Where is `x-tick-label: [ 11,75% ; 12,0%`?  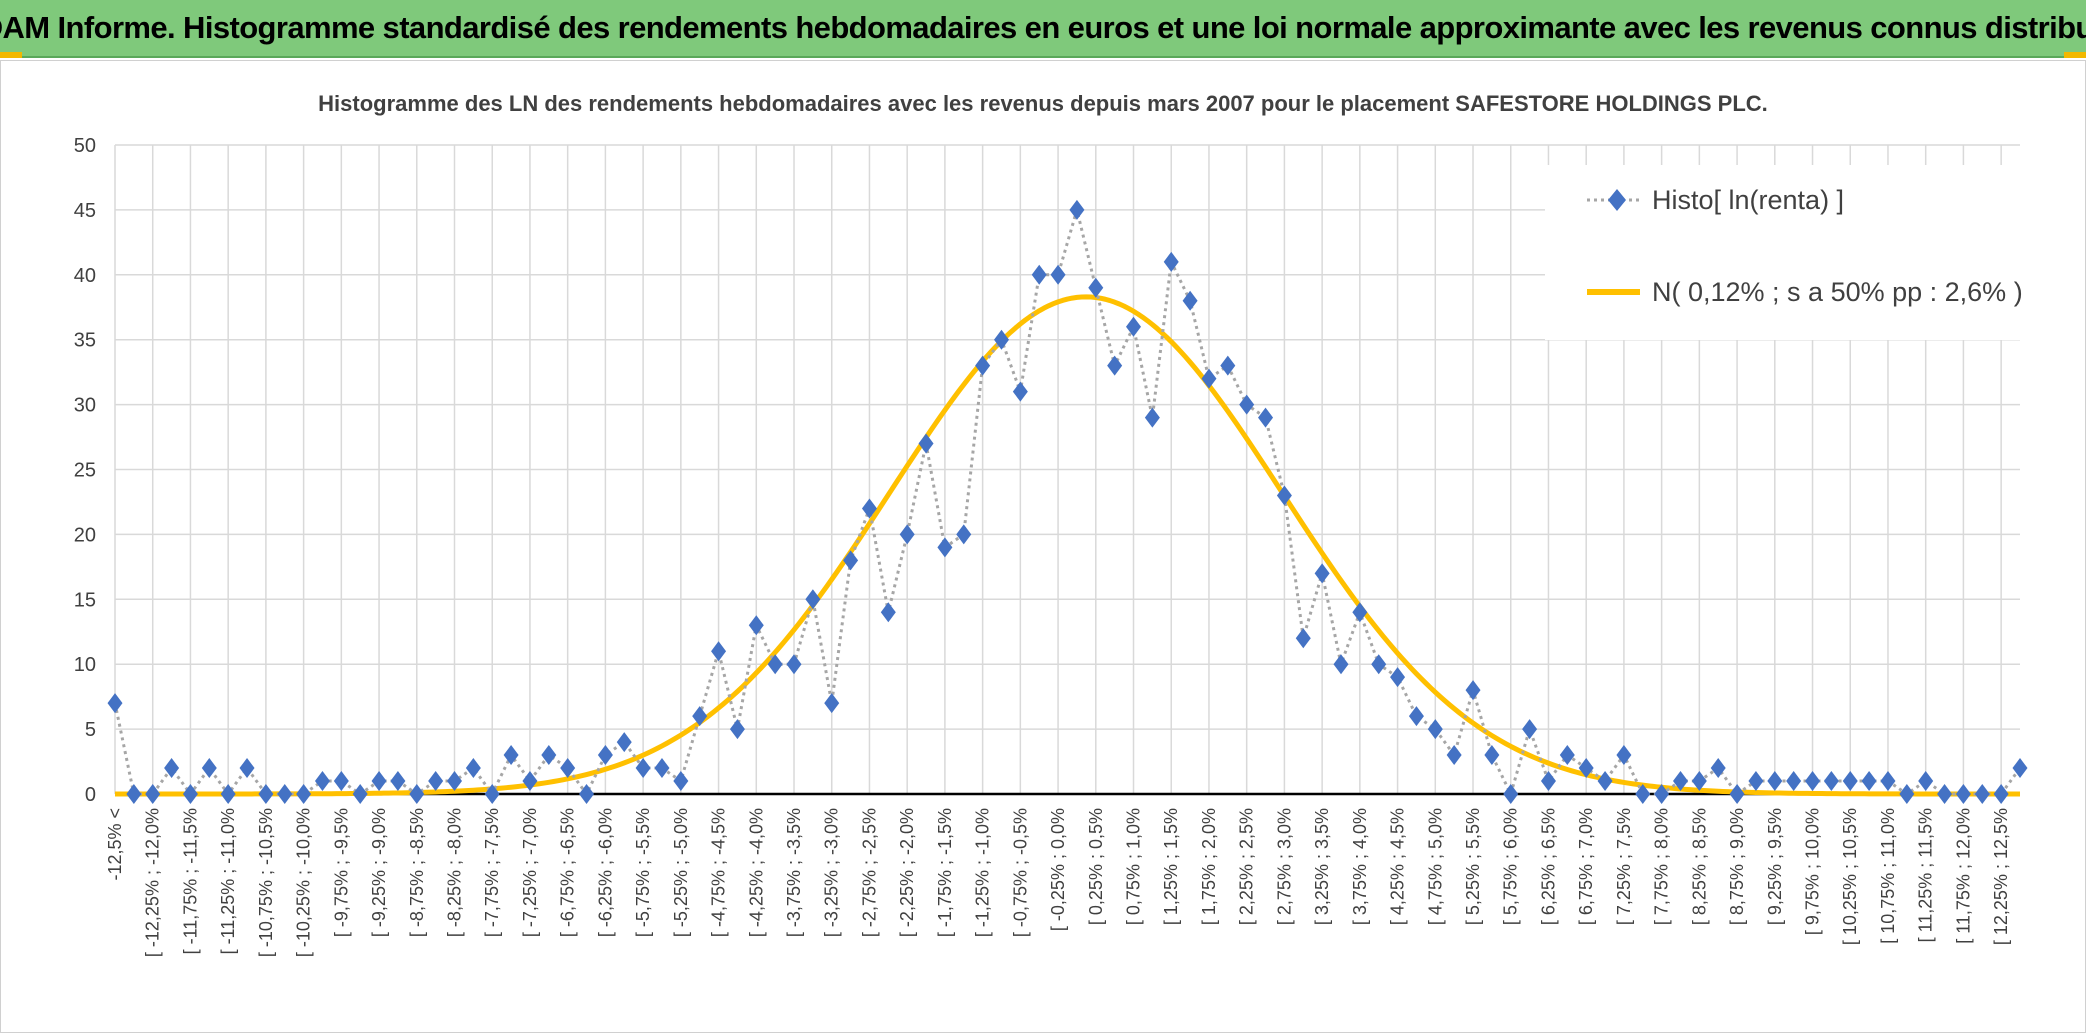
x-tick-label: [ 11,75% ; 12,0% is located at coordinates (1963, 876).